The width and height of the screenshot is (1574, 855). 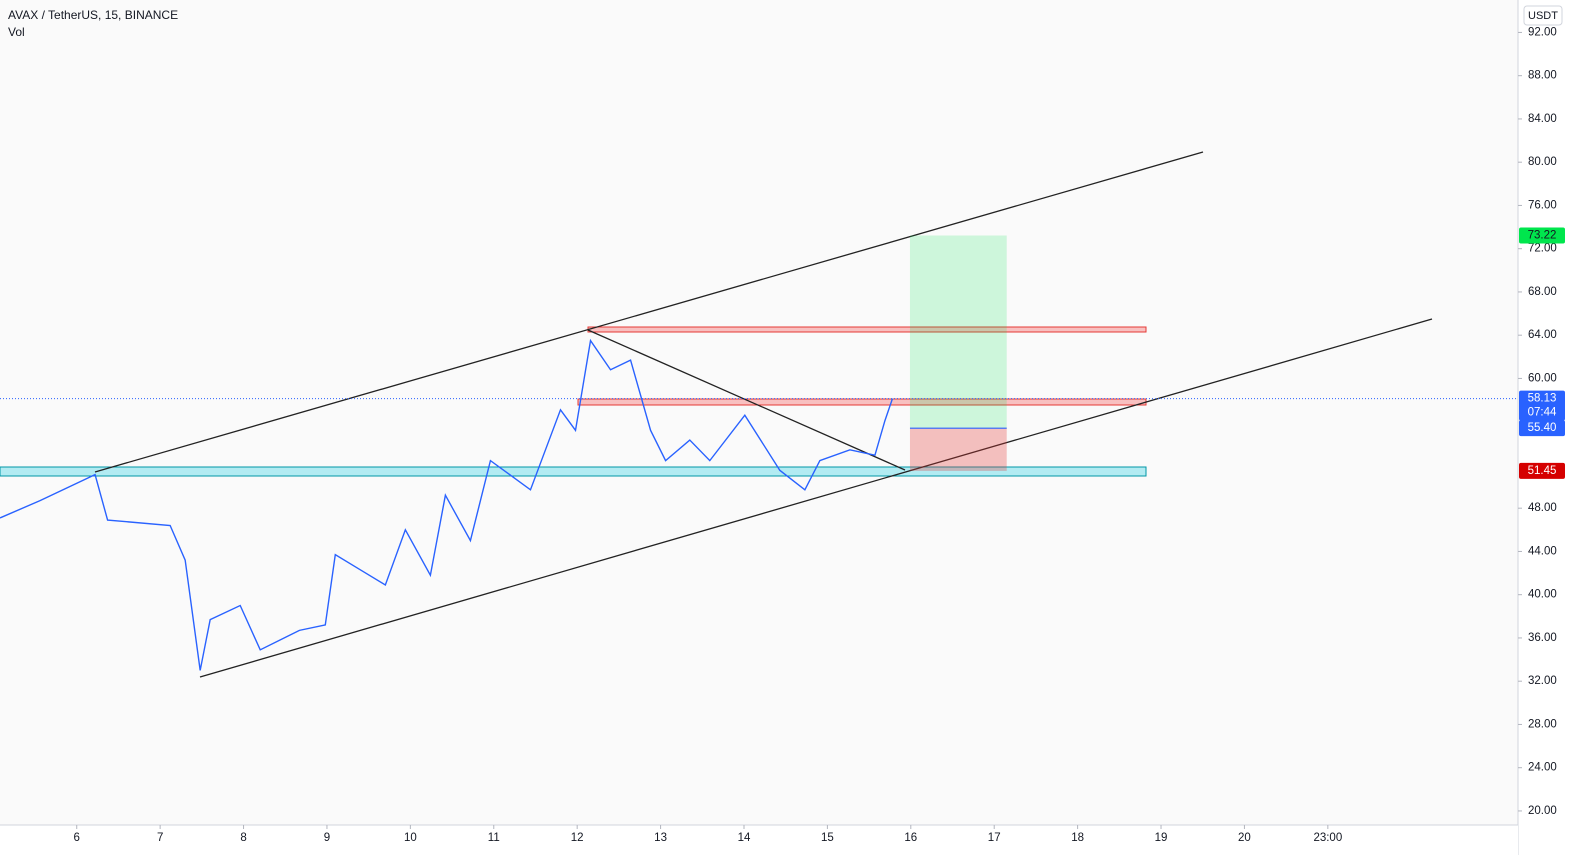 I want to click on x-tick-label: 11, so click(x=494, y=838).